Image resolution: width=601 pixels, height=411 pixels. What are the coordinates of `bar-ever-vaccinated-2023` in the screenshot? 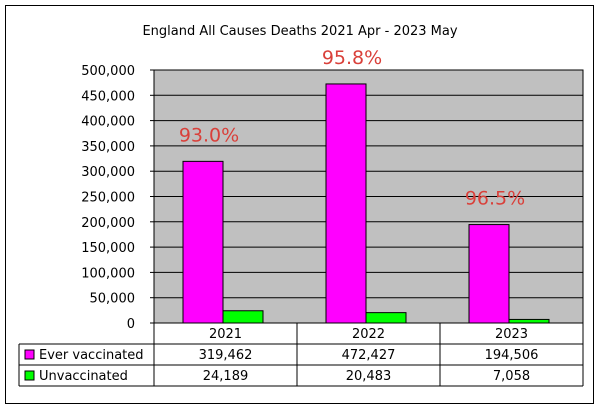 It's located at (489, 274).